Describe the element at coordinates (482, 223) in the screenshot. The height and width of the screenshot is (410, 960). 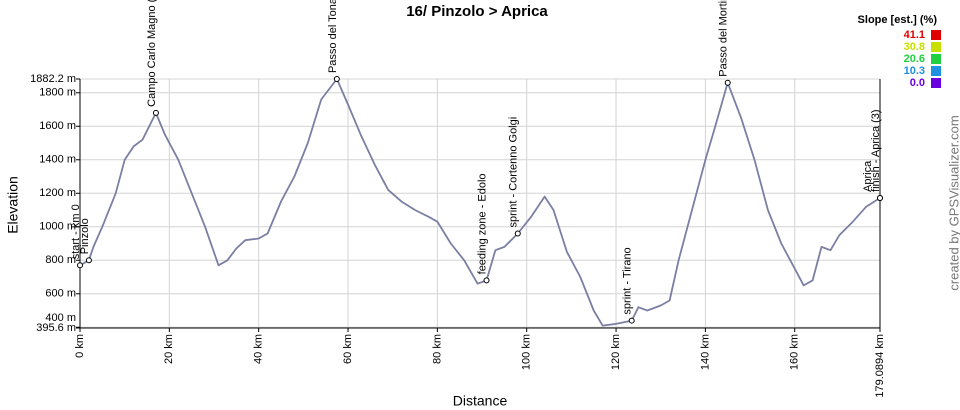
I see `waypoint-label: feeding zone - Edolo` at that location.